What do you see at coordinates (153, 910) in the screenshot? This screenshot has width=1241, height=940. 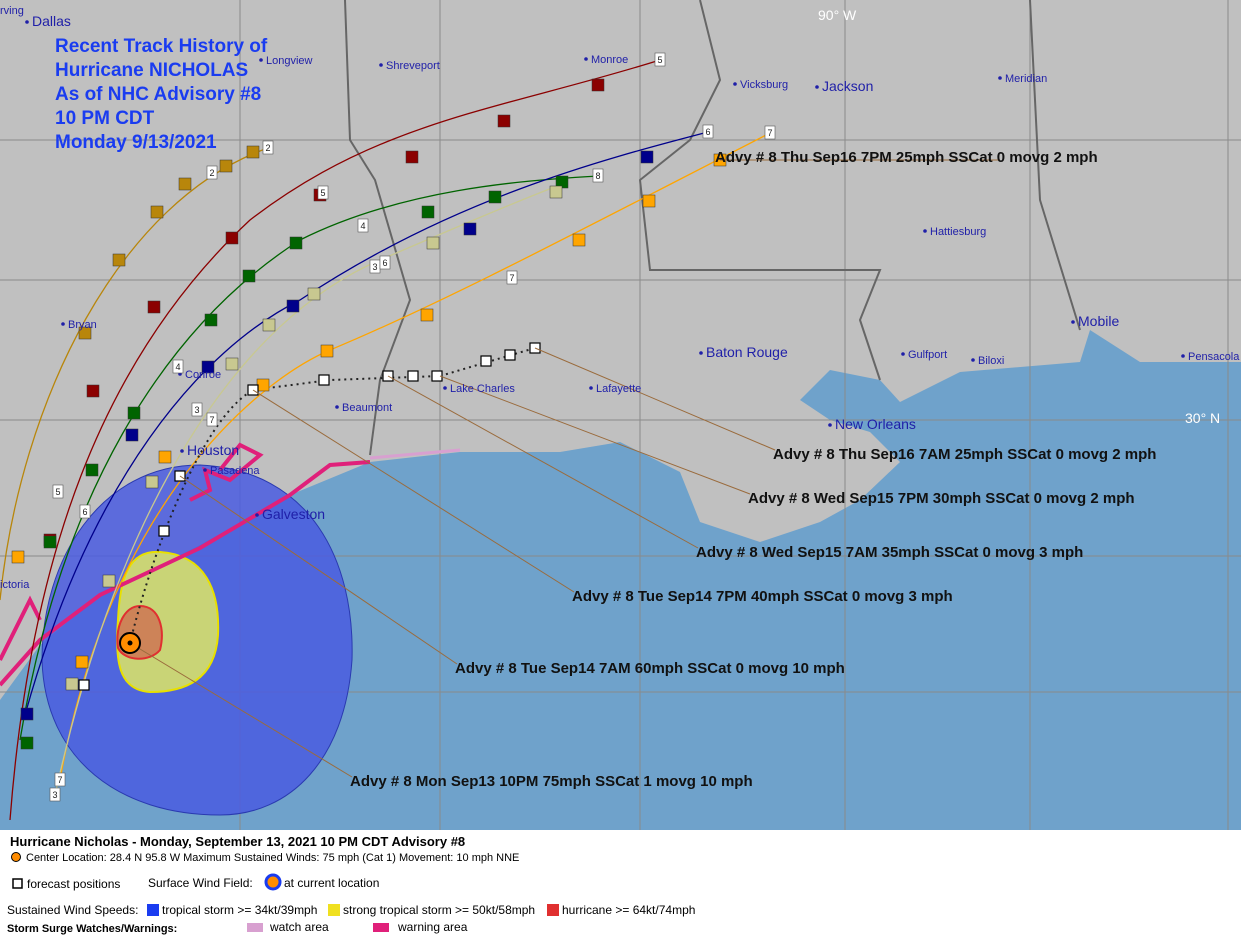 I see `legend-ts` at bounding box center [153, 910].